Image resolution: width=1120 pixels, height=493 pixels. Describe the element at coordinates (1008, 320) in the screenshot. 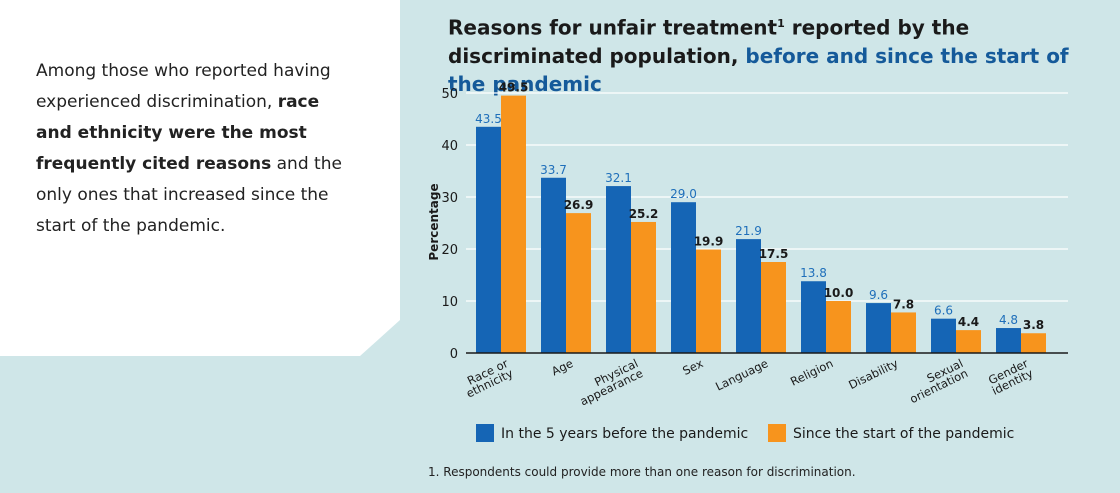

I see `data-label-before: 4.8` at that location.